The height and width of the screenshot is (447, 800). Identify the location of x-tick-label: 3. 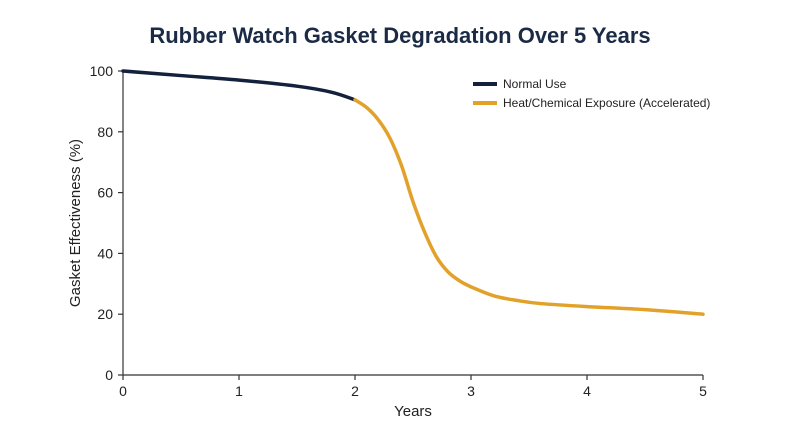
(471, 391).